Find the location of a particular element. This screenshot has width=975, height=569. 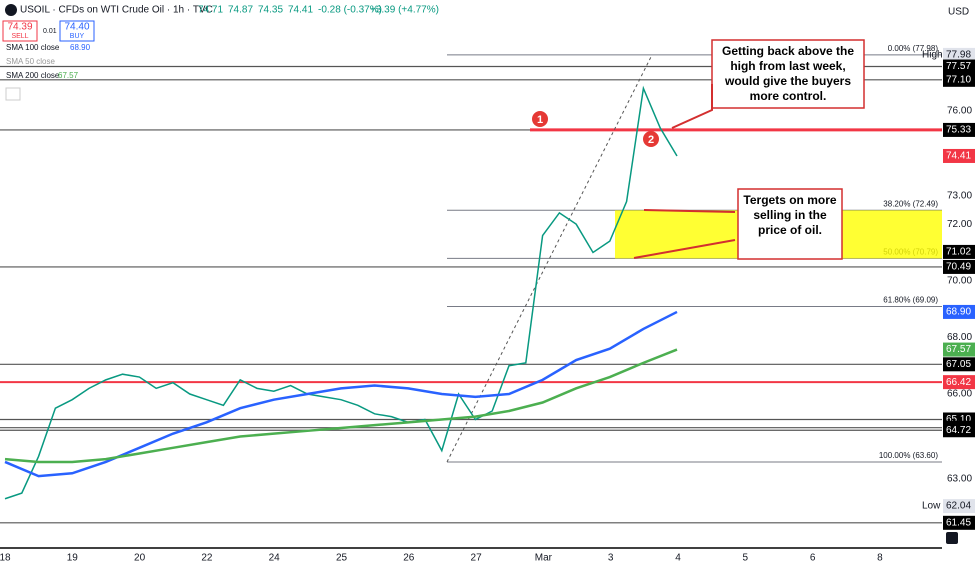

fib-label: 0.00% (77.98) is located at coordinates (913, 48).